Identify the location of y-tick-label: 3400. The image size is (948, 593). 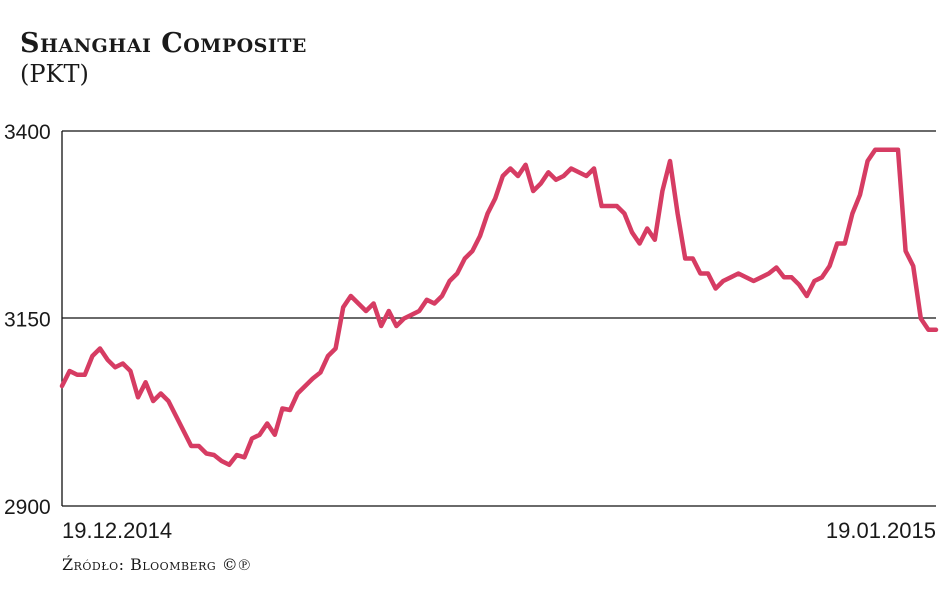
(27, 132).